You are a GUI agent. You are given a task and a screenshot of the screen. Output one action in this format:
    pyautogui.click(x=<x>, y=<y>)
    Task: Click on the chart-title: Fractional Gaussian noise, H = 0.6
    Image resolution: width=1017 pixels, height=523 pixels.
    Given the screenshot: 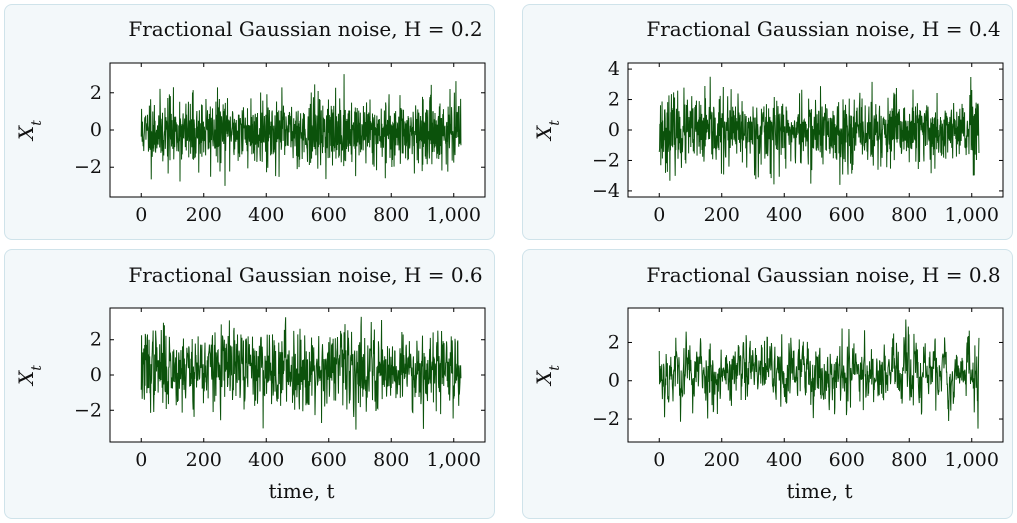 What is the action you would take?
    pyautogui.click(x=305, y=275)
    